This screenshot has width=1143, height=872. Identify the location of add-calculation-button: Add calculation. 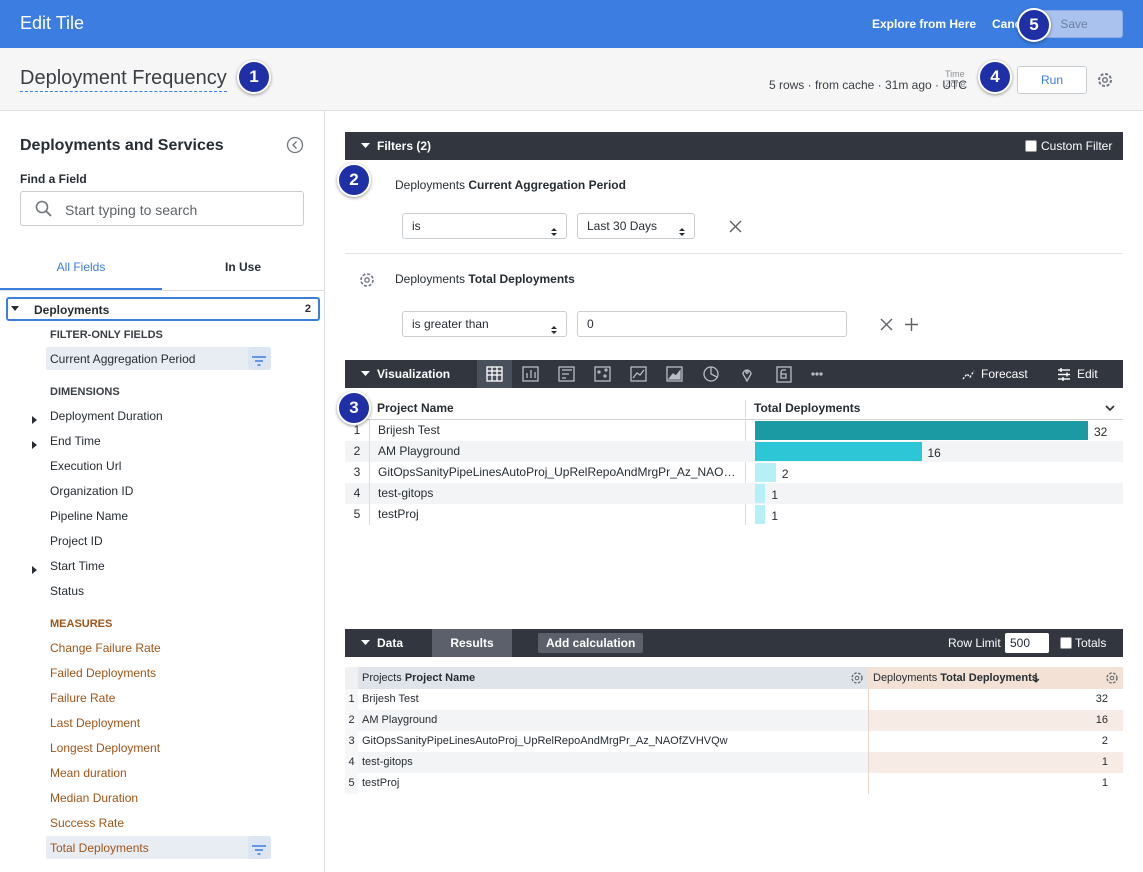
(591, 643).